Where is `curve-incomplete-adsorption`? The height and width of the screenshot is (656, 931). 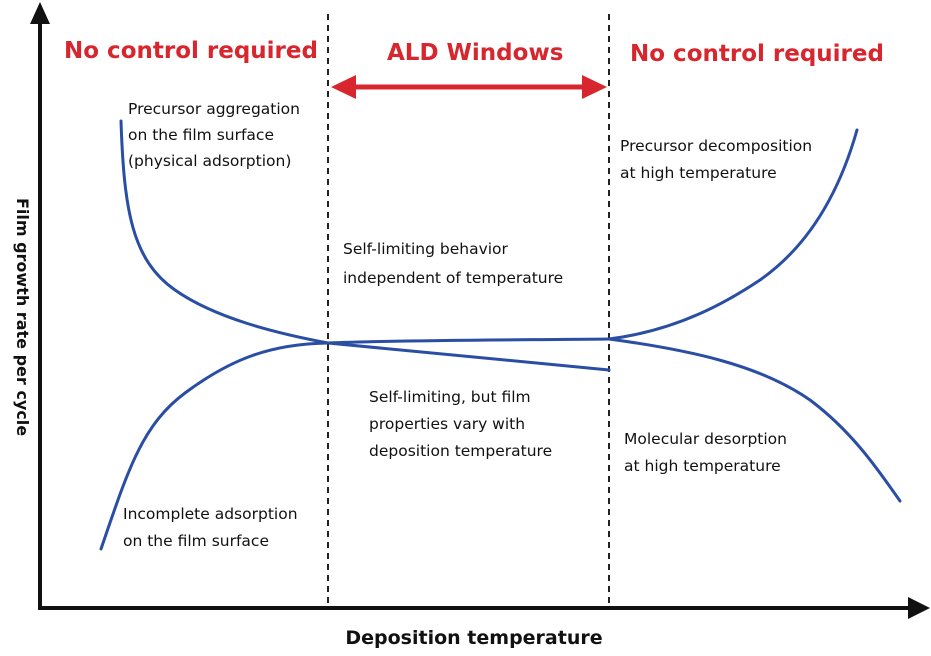
curve-incomplete-adsorption is located at coordinates (214, 446).